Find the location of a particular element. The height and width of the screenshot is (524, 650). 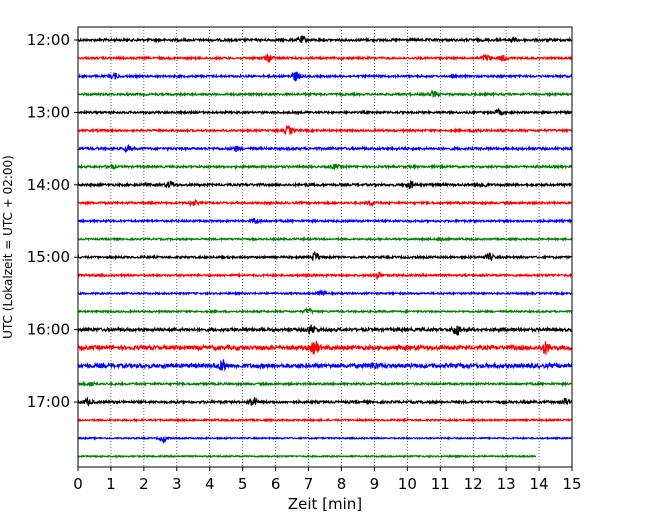

x-tick-label: 15 is located at coordinates (571, 484).